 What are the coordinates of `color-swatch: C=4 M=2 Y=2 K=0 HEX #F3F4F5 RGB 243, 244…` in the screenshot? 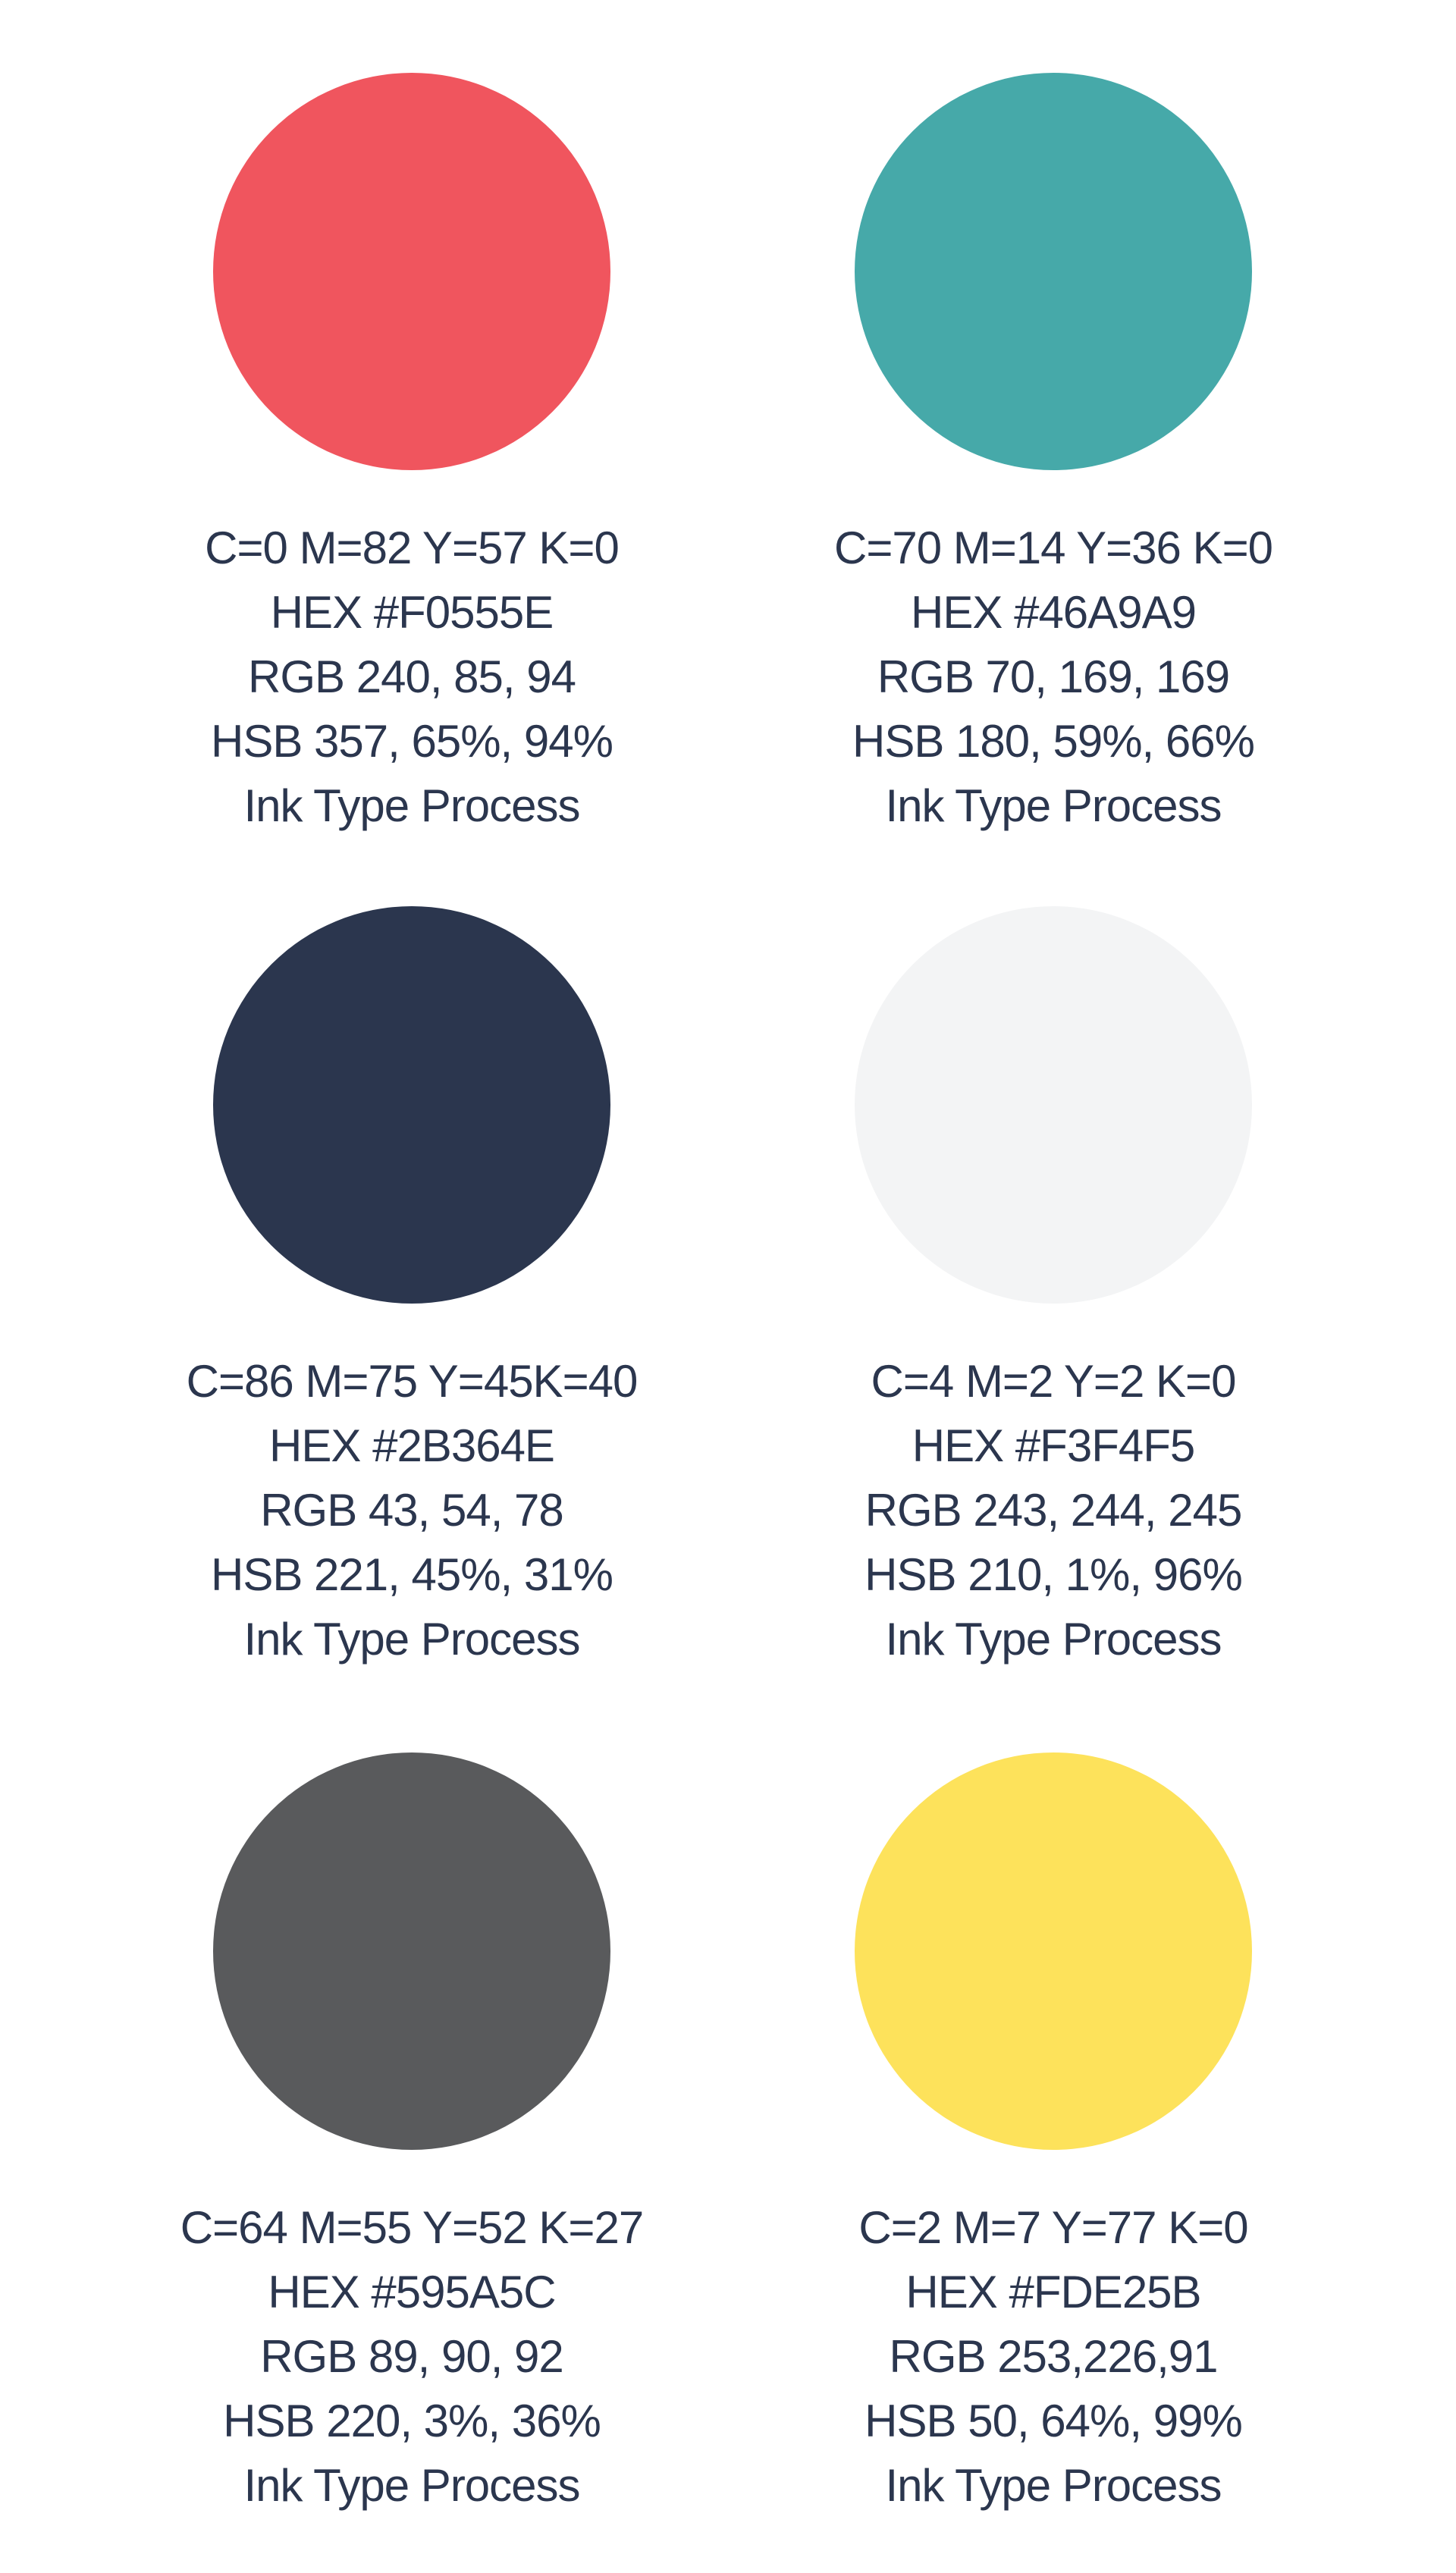 It's located at (1053, 1288).